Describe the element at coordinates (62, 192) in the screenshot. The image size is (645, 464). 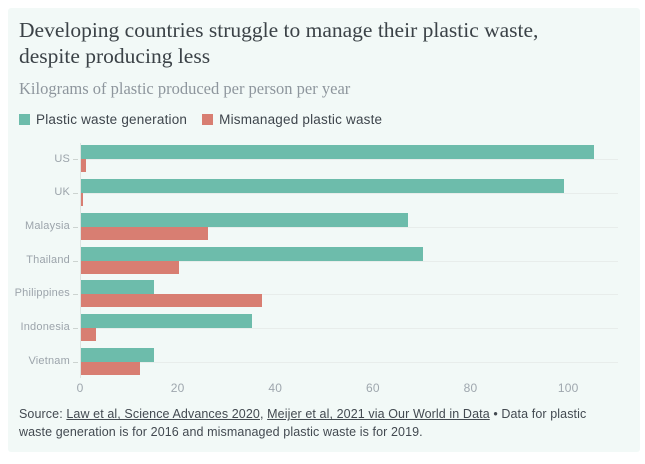
I see `category-label: UK` at that location.